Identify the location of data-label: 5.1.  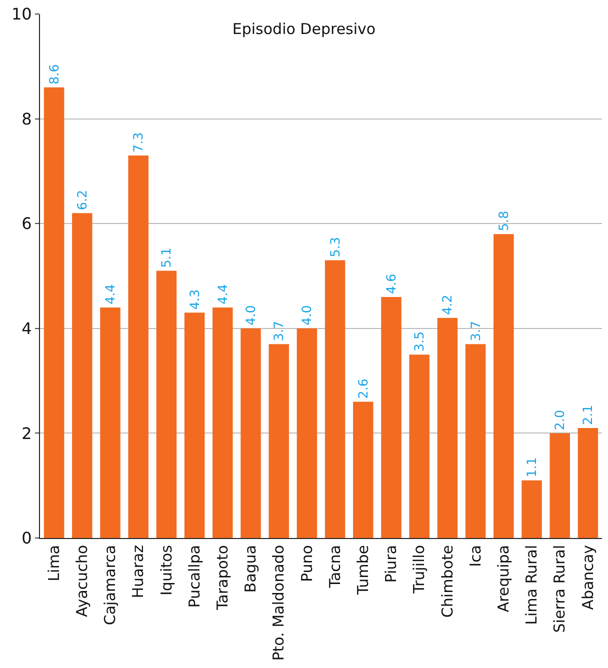
(166, 258).